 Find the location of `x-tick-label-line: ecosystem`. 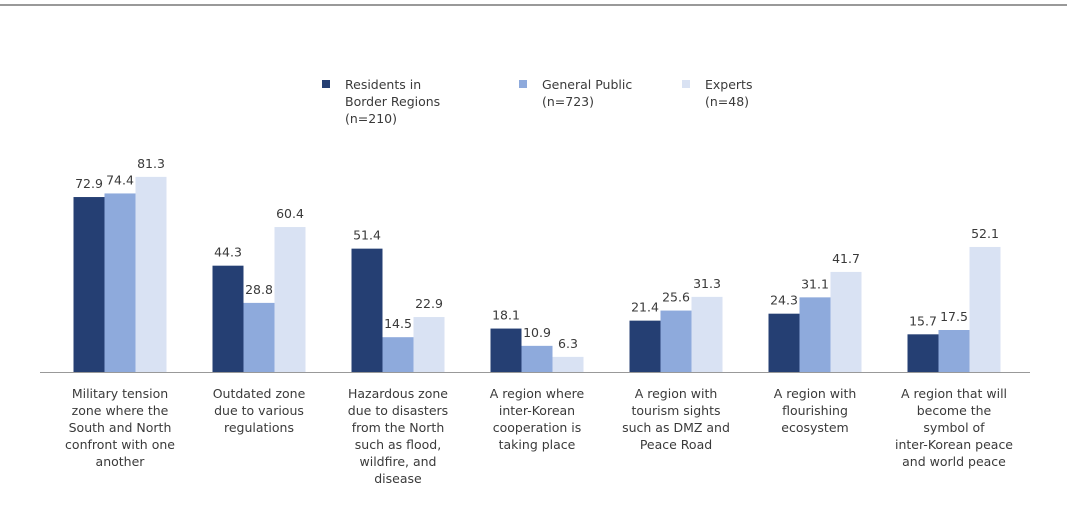

x-tick-label-line: ecosystem is located at coordinates (814, 427).